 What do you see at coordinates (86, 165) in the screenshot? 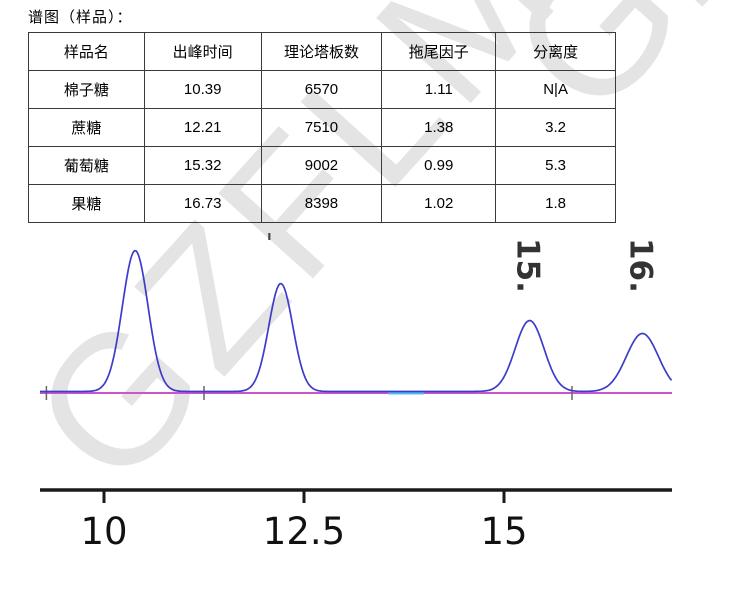
I see `table-cell: 葡萄糖` at bounding box center [86, 165].